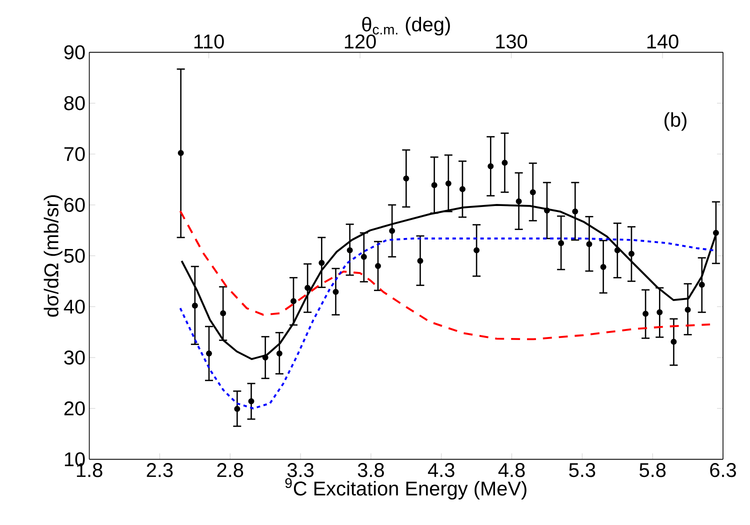  What do you see at coordinates (74, 408) in the screenshot?
I see `y-tick-label: 20` at bounding box center [74, 408].